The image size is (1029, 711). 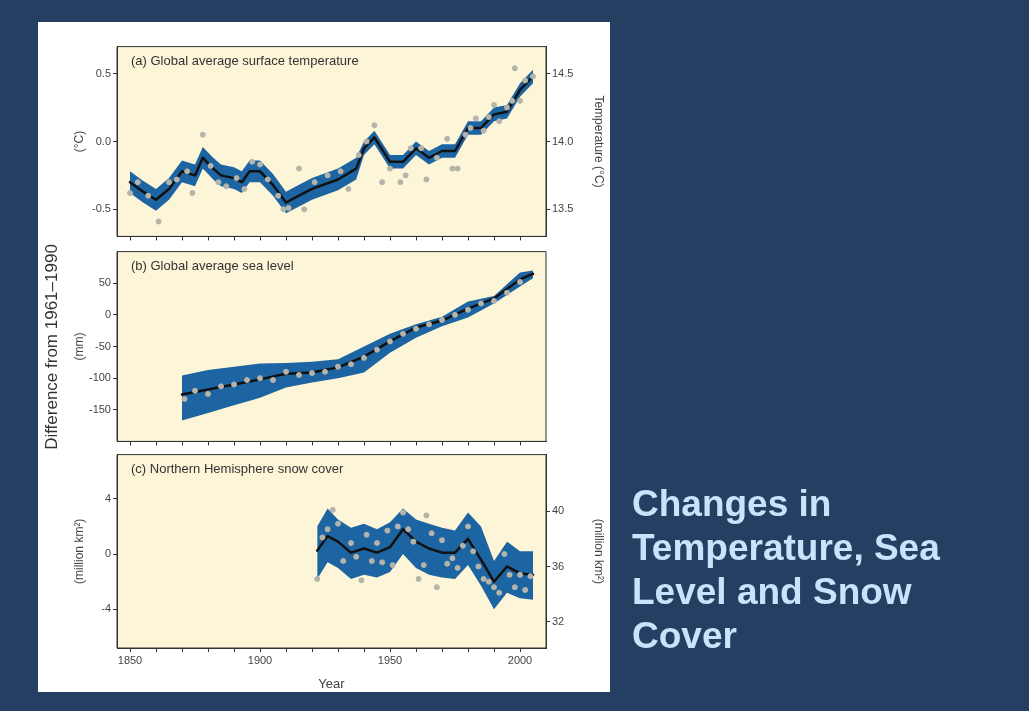 I want to click on y2-tick-label: 13.5, so click(x=563, y=208).